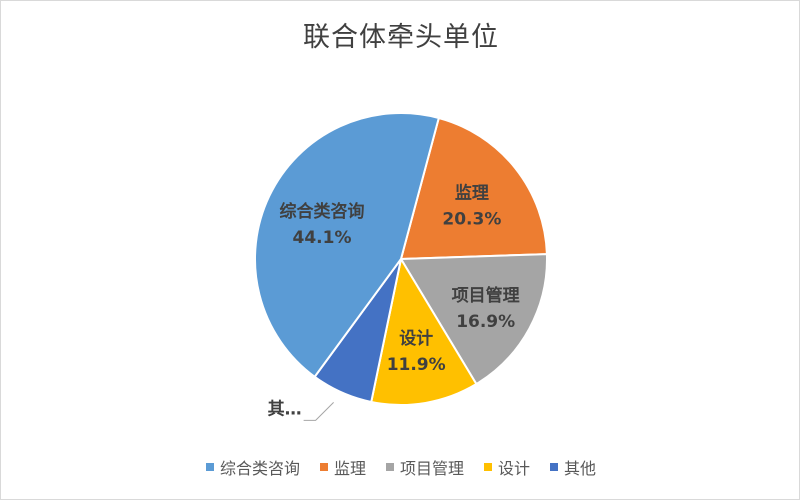  What do you see at coordinates (431, 468) in the screenshot?
I see `legend-label: 项目管理` at bounding box center [431, 468].